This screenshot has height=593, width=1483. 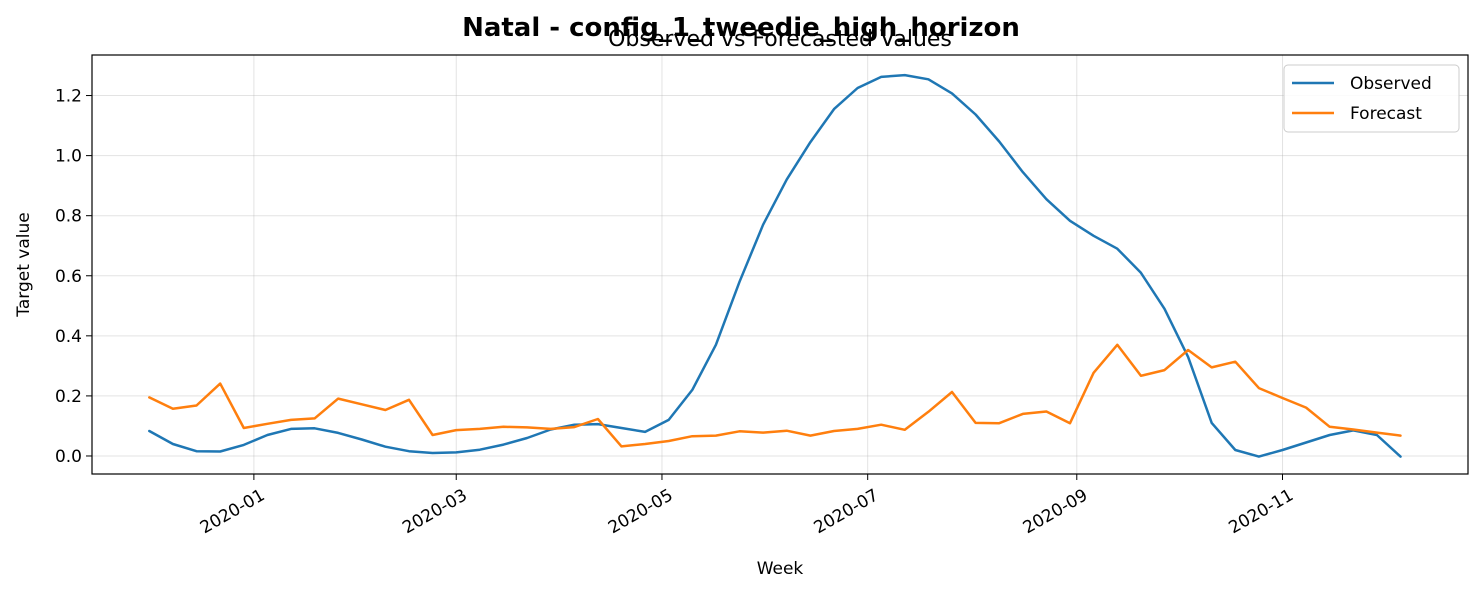 What do you see at coordinates (1391, 84) in the screenshot?
I see `legend-label-observed: Observed` at bounding box center [1391, 84].